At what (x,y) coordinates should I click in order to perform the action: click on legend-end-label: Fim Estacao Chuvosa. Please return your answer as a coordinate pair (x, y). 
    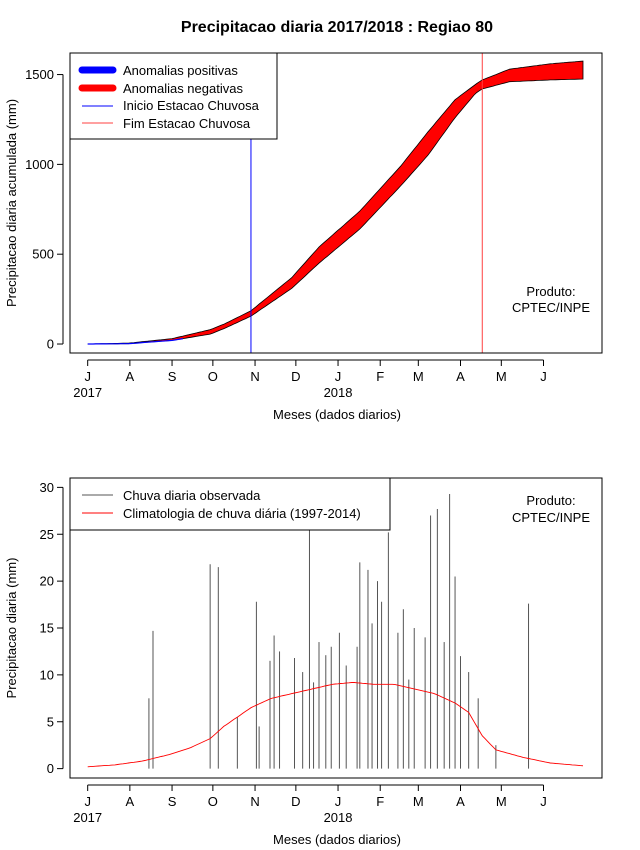
    Looking at the image, I should click on (187, 123).